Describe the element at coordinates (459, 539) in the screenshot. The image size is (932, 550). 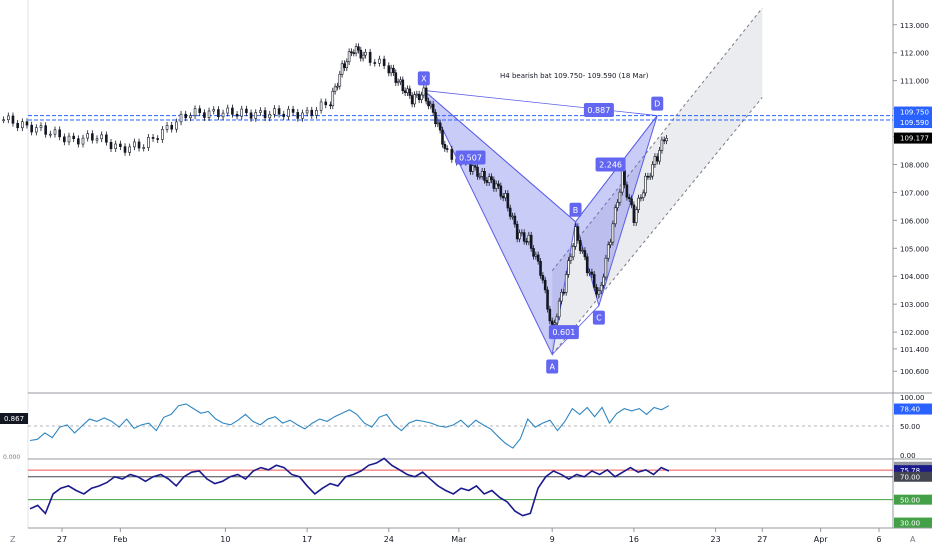
I see `x-tick-label: Mar` at that location.